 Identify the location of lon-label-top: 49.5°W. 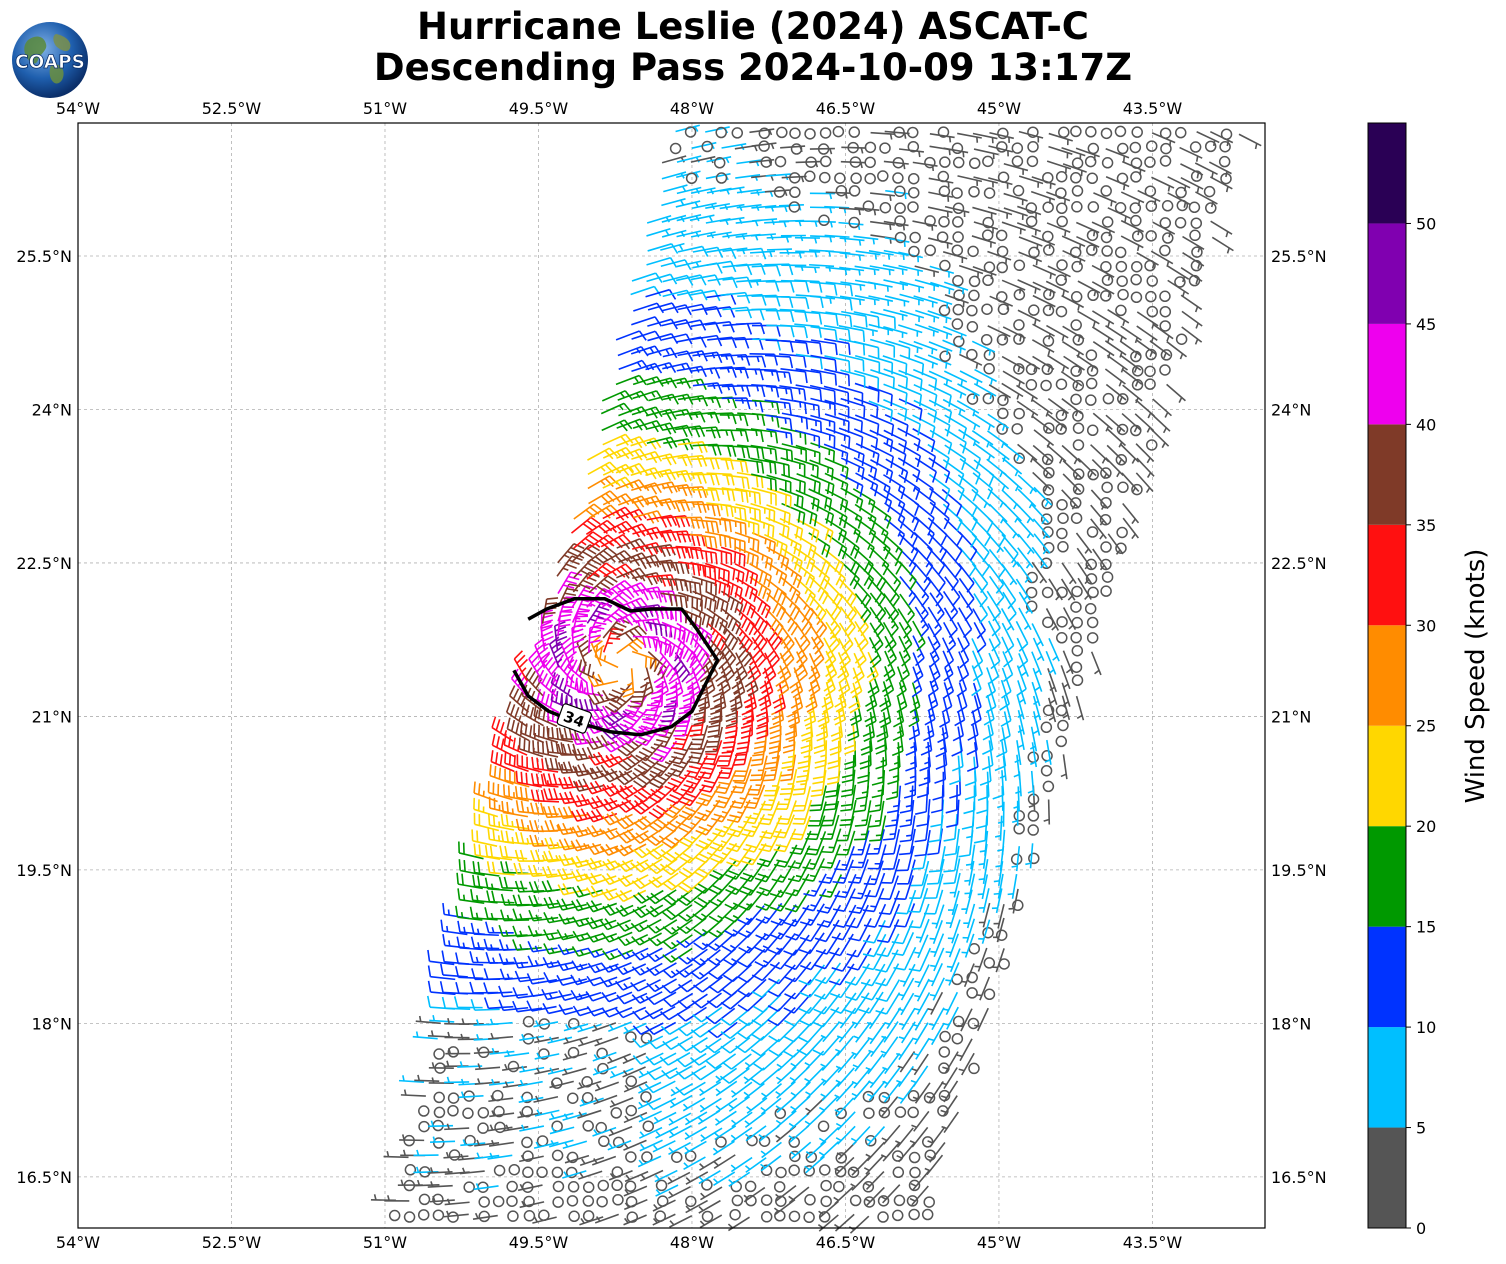
(539, 108).